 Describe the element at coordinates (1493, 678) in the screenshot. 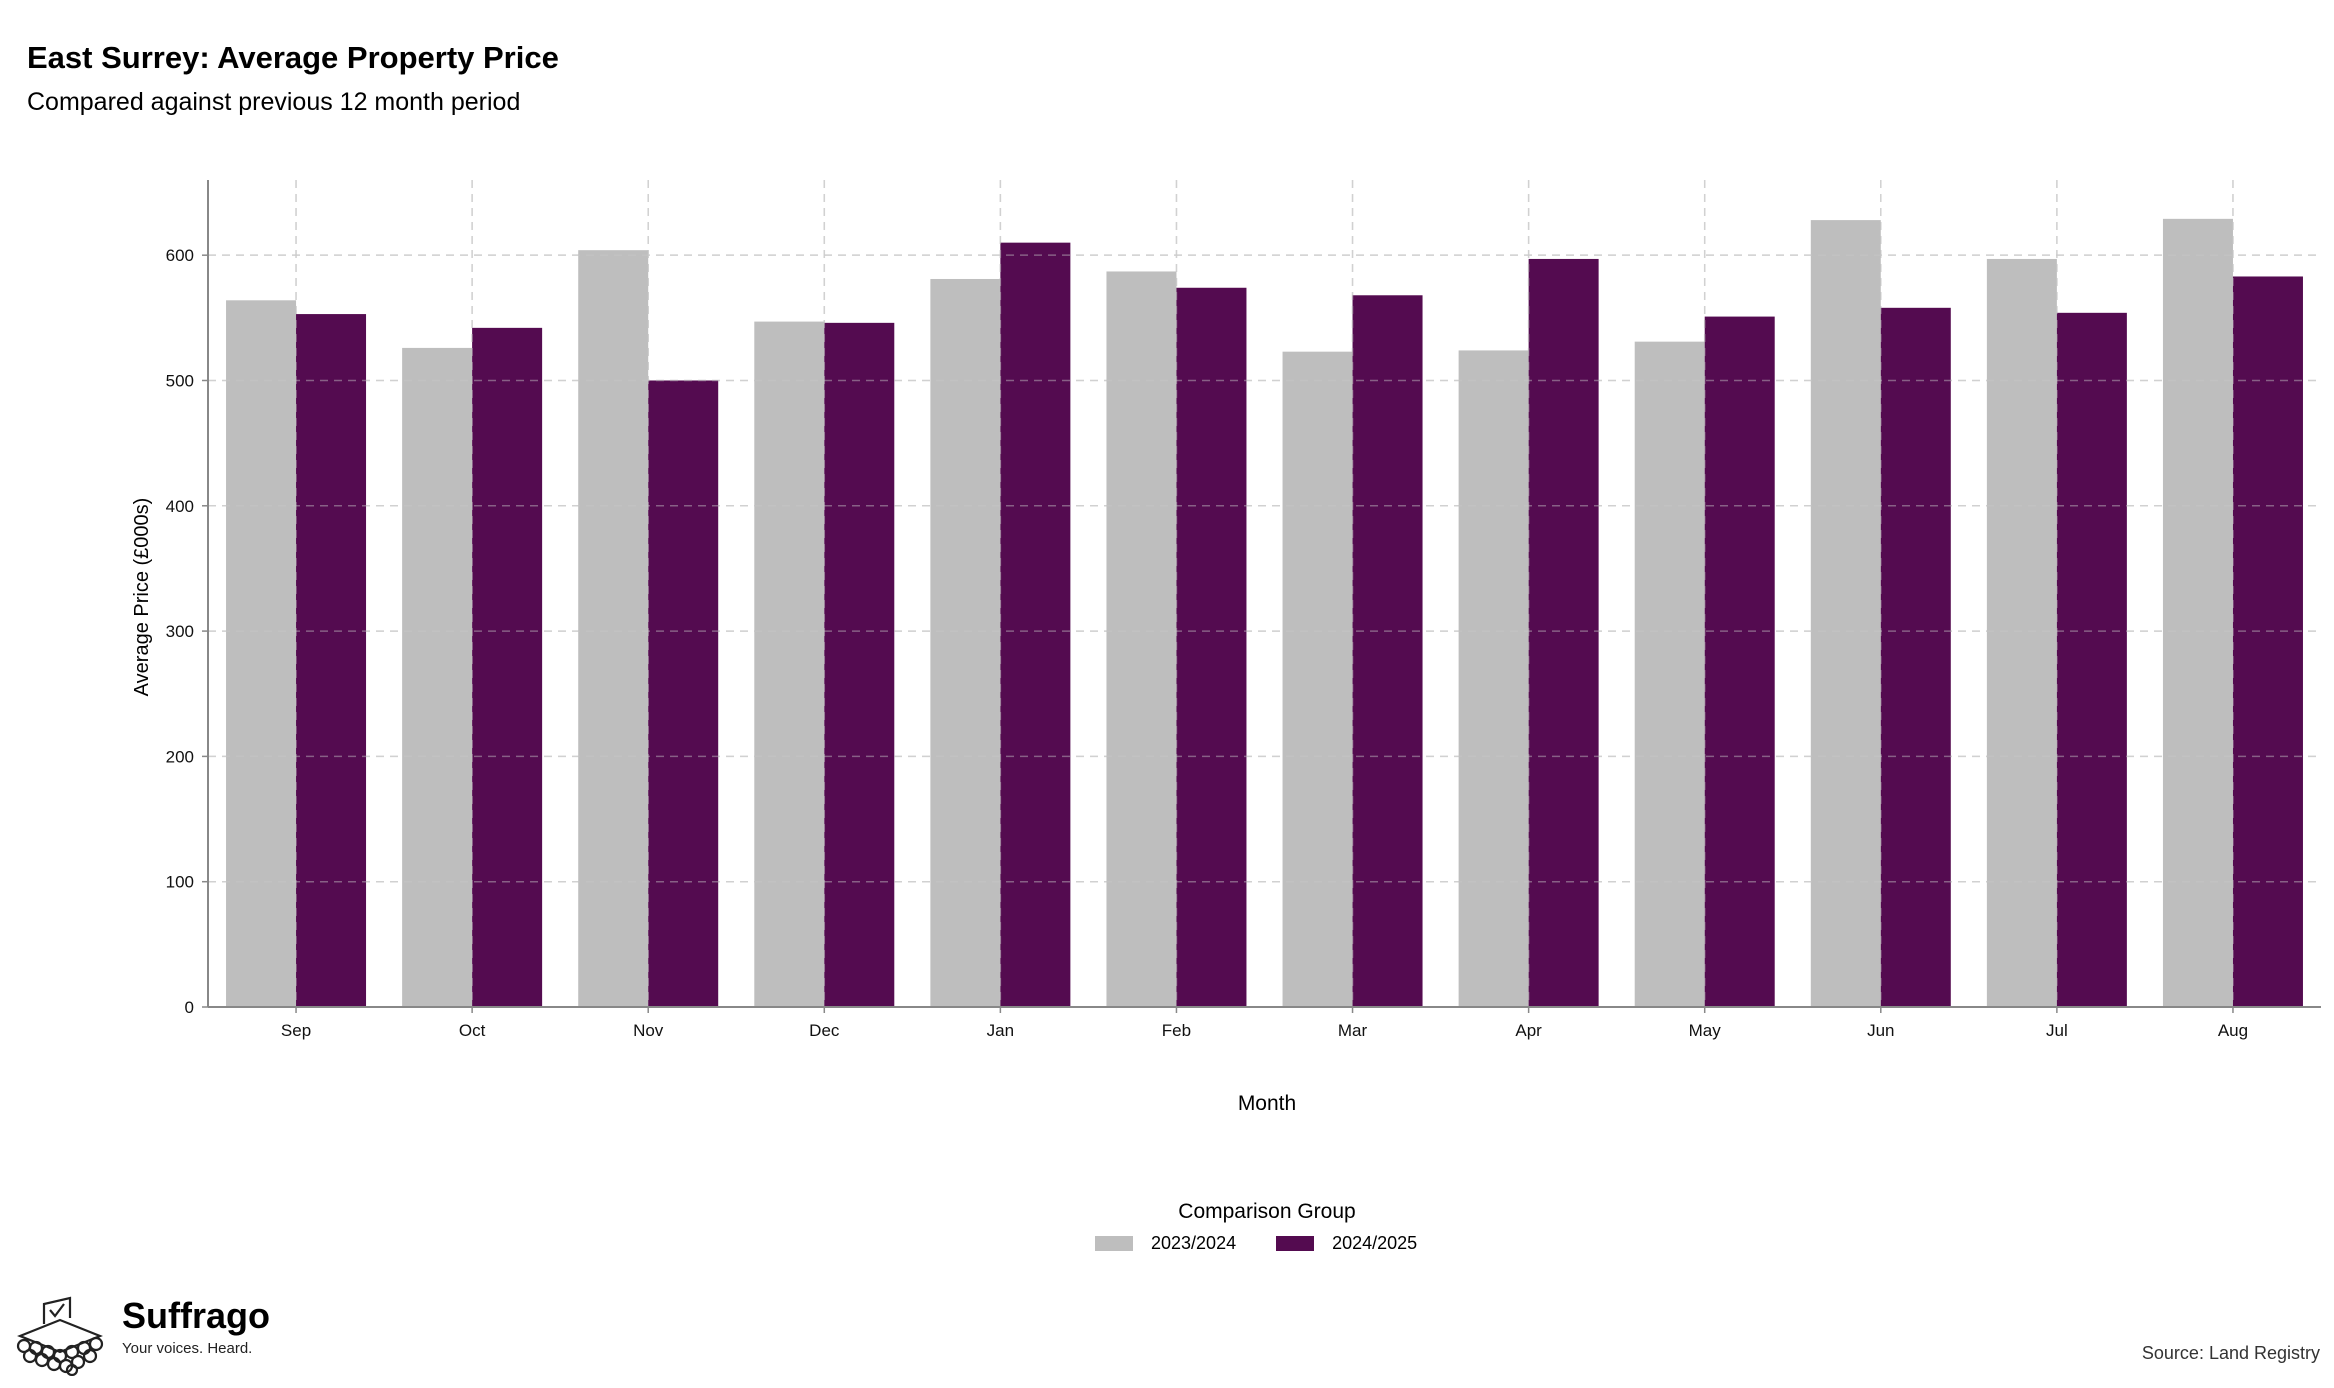

I see `bar-2023-2024-apr` at that location.